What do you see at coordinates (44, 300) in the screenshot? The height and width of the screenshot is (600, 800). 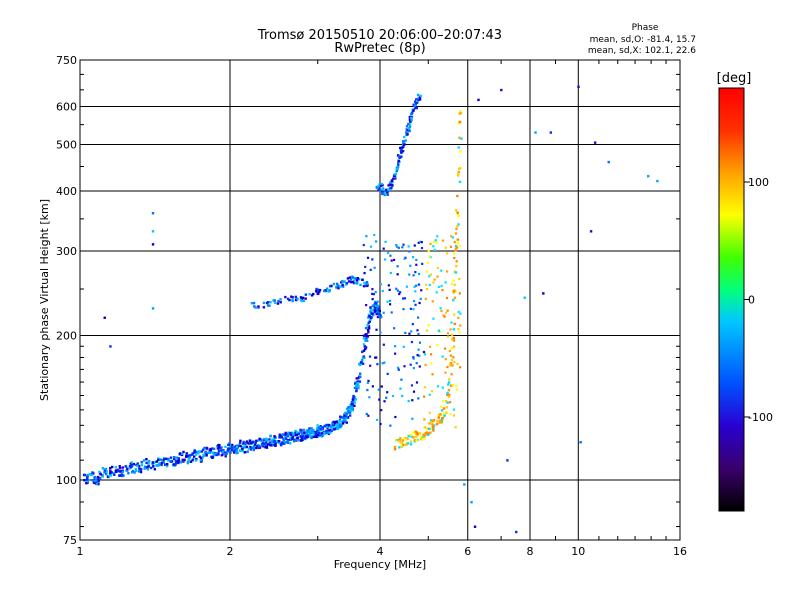 I see `y-axis-label: Stationary phase Virtual Height [km]` at bounding box center [44, 300].